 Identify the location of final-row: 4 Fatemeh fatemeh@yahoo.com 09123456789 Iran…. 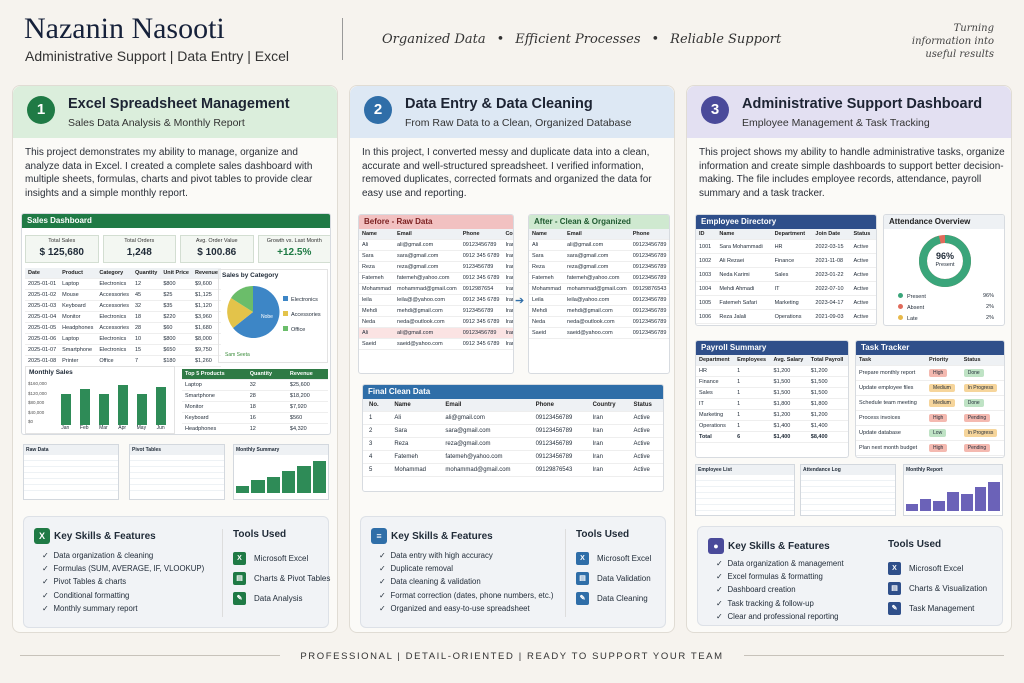
(513, 457).